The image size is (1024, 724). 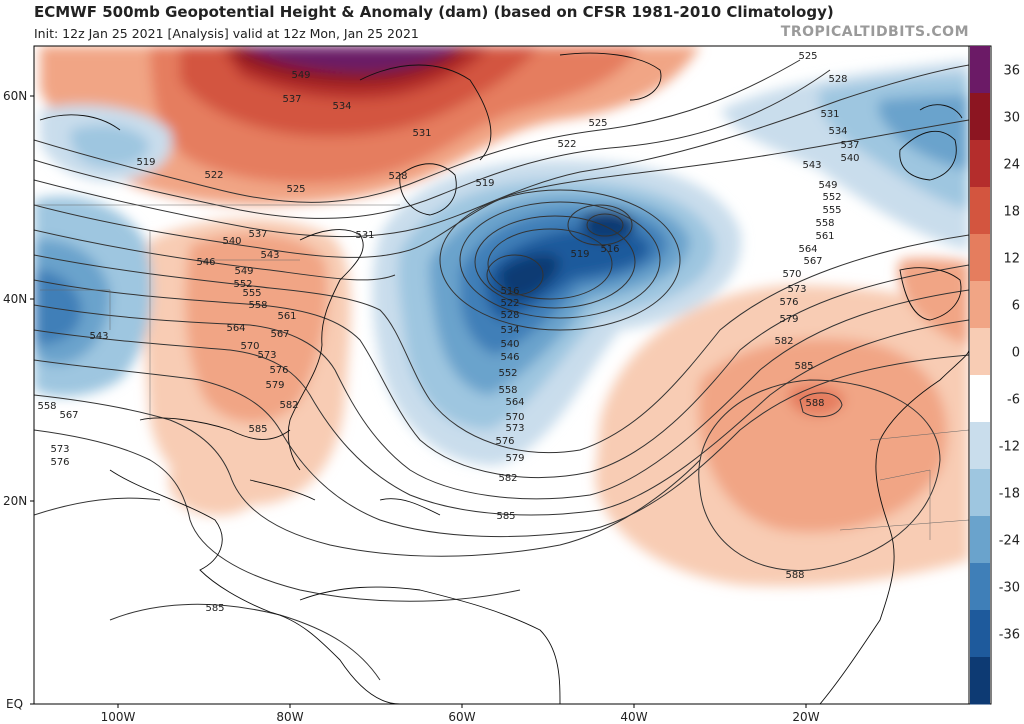 I want to click on lat-label-20n: 20N, so click(x=15, y=501).